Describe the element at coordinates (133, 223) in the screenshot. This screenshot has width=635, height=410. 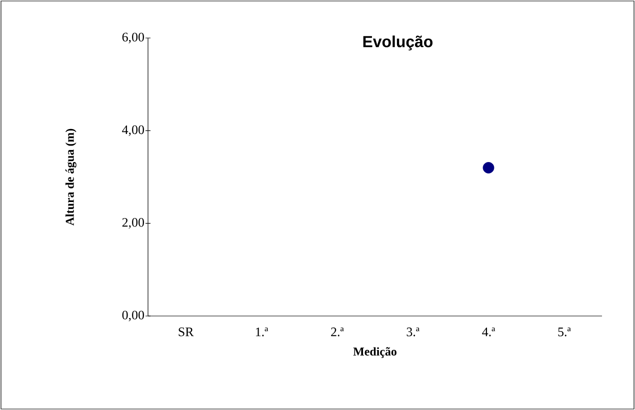
I see `y-tick-label: 2,00` at that location.